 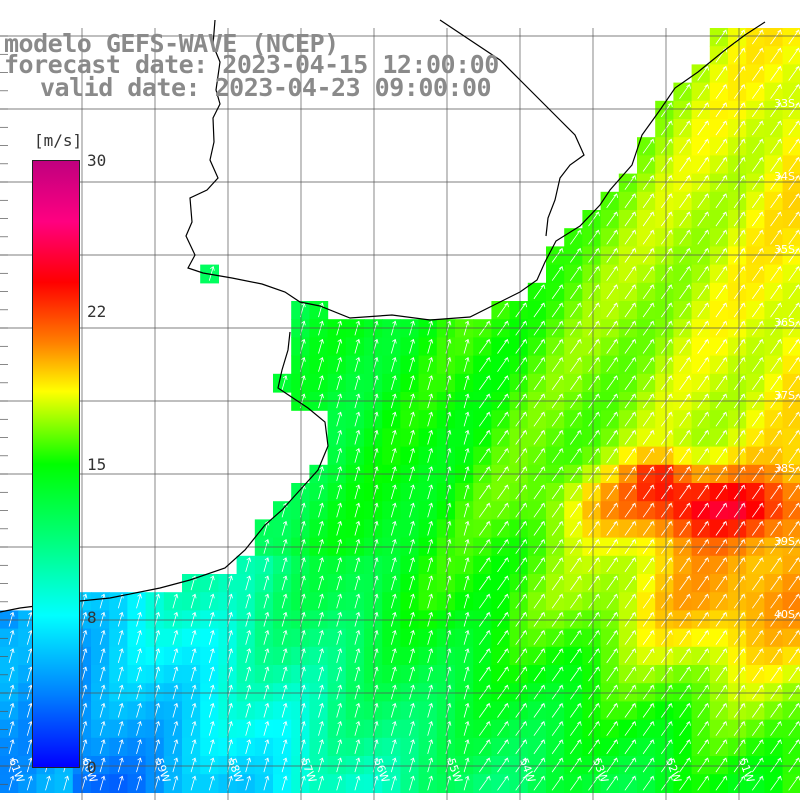 I want to click on latitude-label: 39S, so click(x=784, y=541).